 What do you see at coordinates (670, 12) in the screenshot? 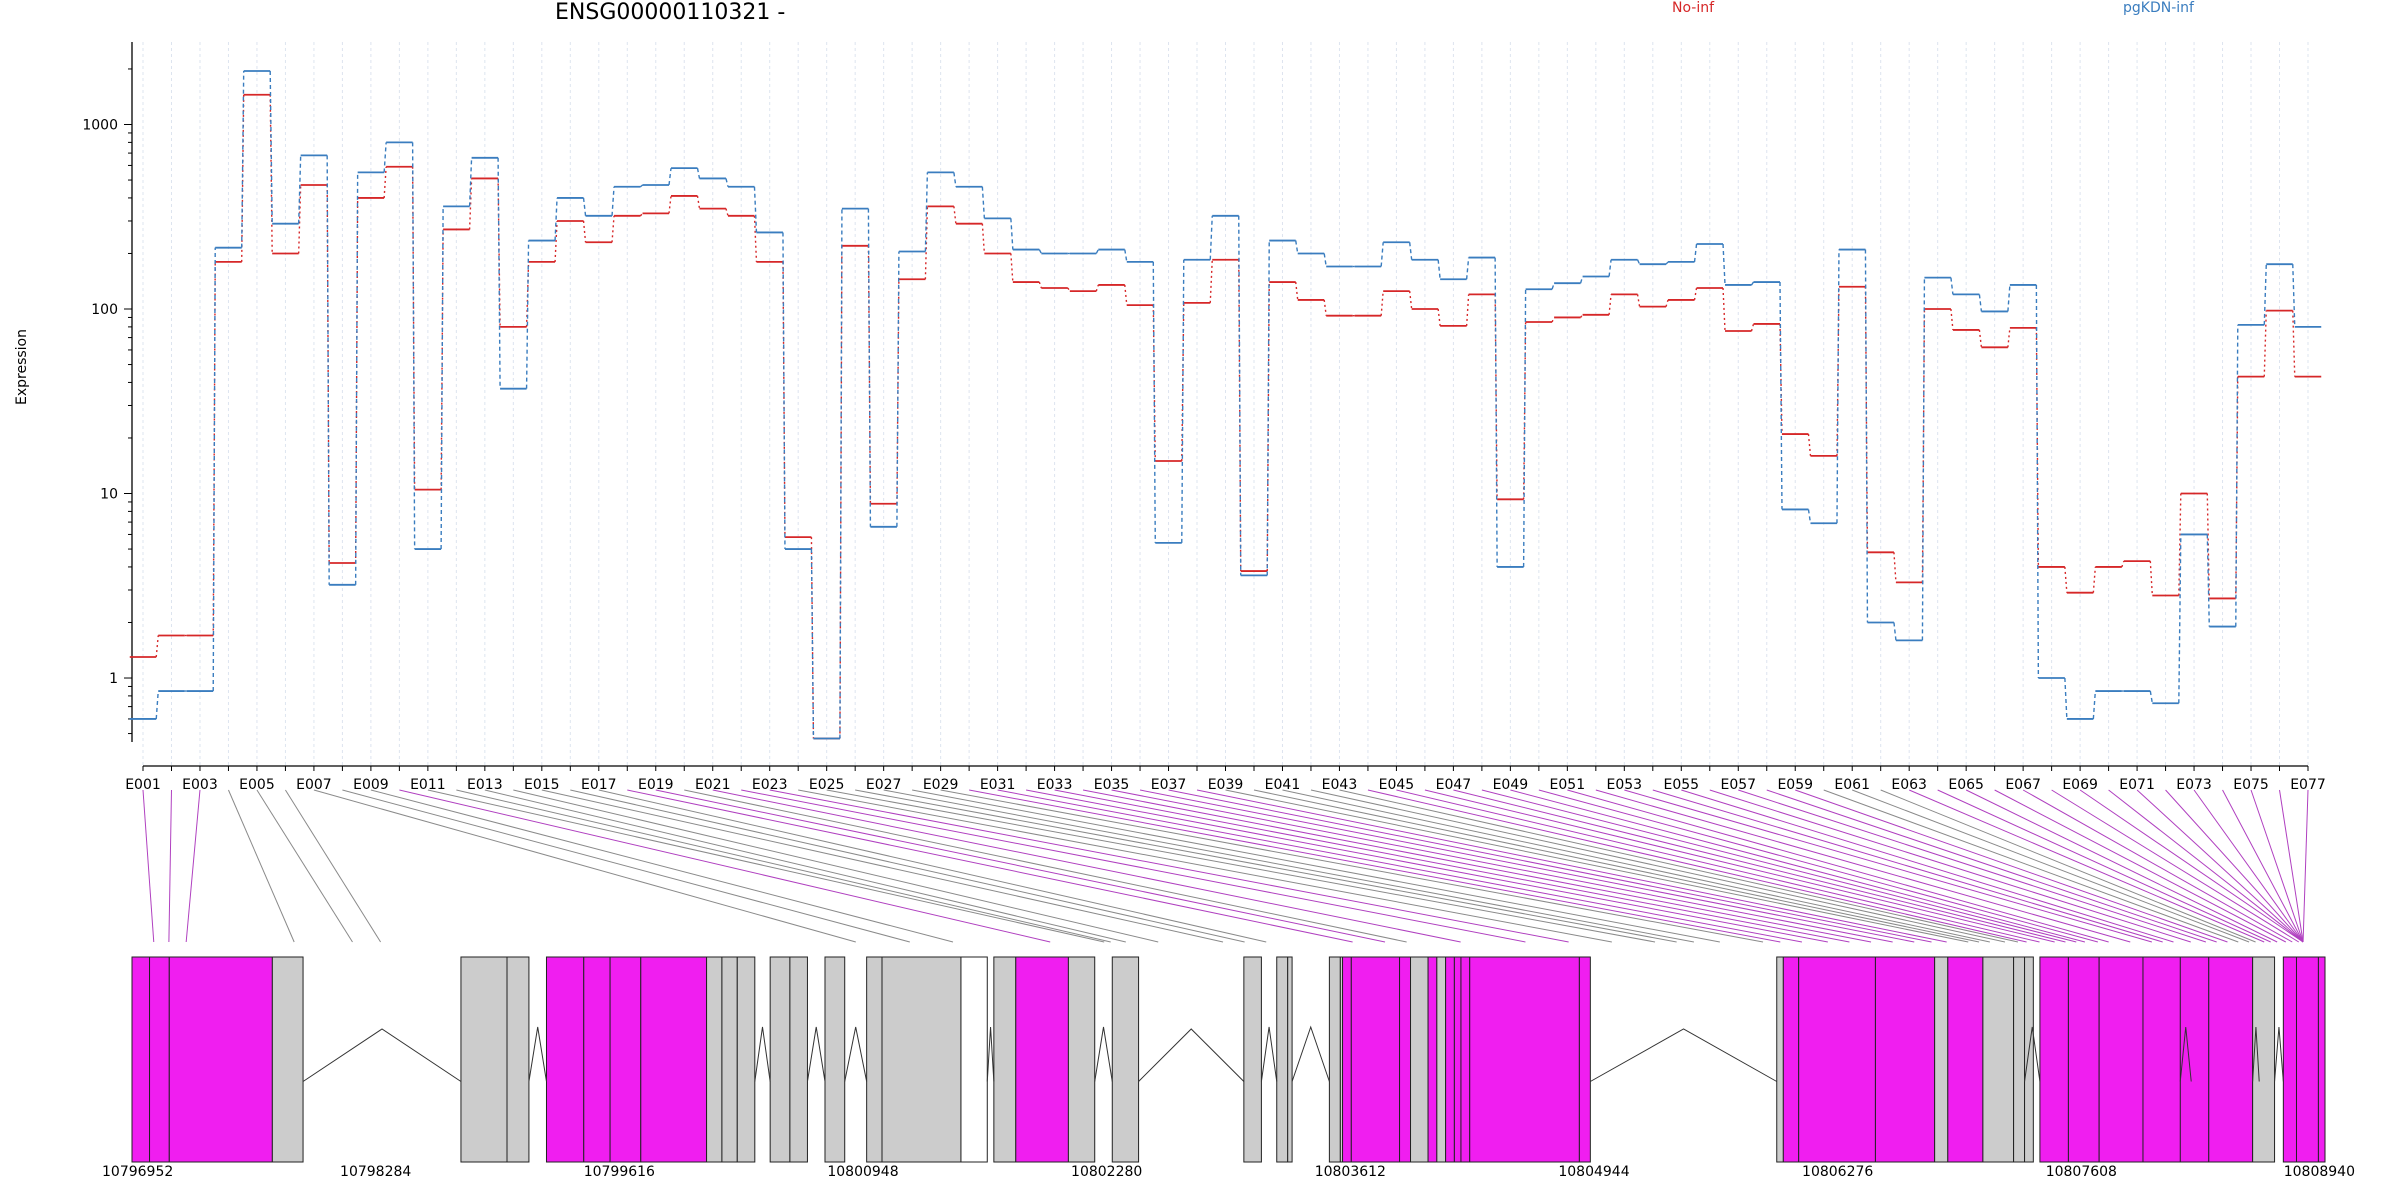
I see `chart-title: ENSG00000110321 -` at bounding box center [670, 12].